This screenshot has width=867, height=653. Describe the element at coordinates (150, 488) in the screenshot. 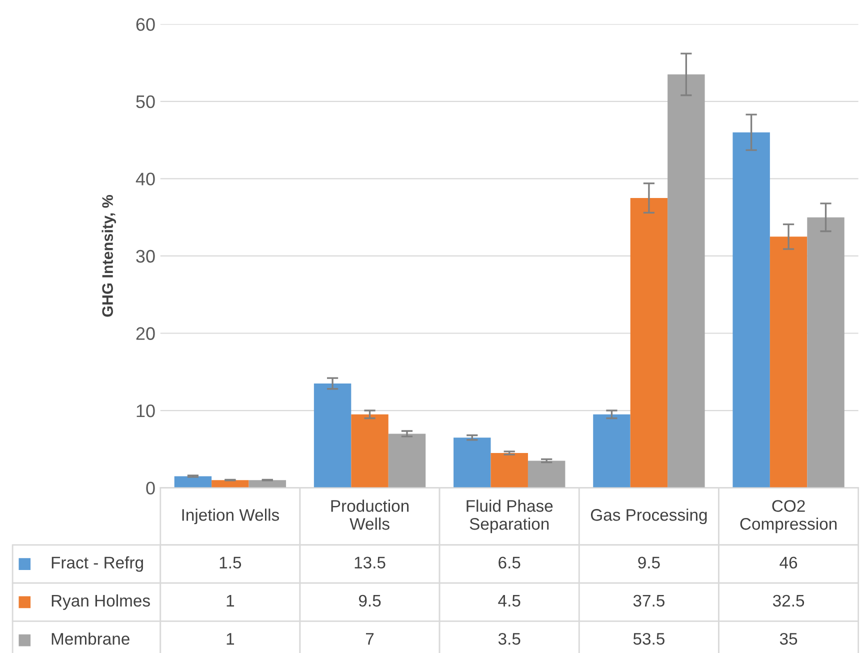

I see `y-tick-label: 0` at that location.